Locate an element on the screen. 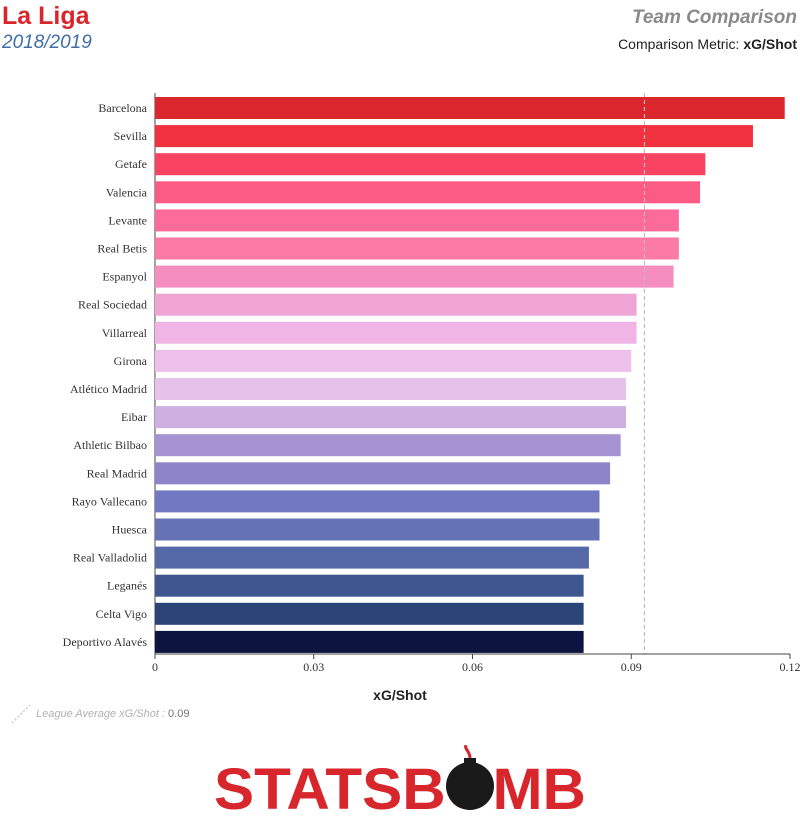 This screenshot has width=800, height=820. bomb-cap is located at coordinates (470, 761).